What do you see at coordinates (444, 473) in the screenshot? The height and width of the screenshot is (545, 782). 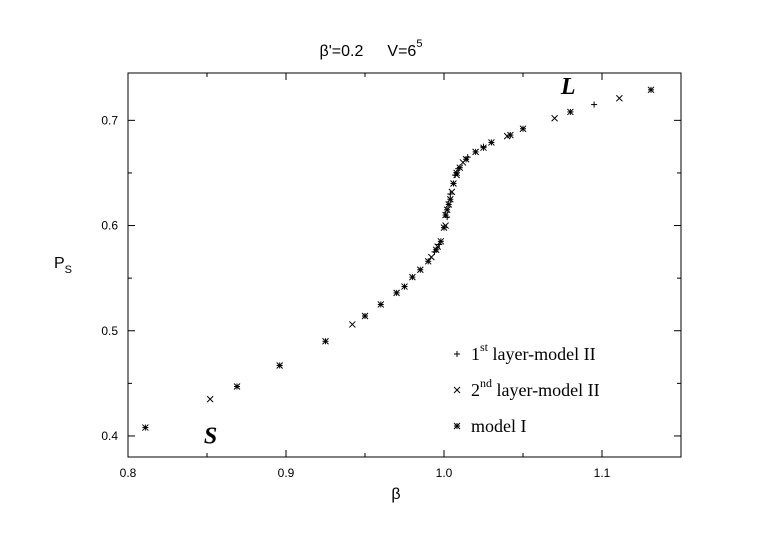 I see `x-tick-label: 1.0` at bounding box center [444, 473].